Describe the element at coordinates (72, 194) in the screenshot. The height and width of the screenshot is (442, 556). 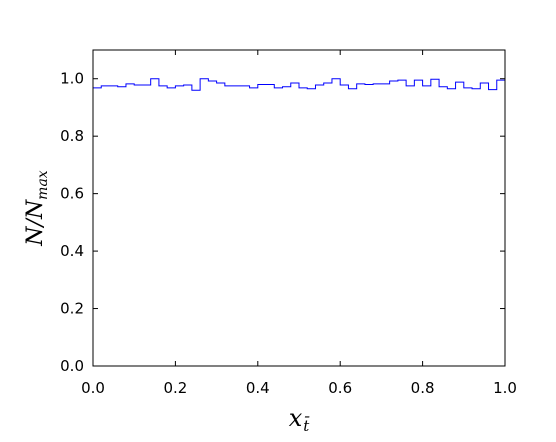
I see `y-tick-label: 0.6` at that location.